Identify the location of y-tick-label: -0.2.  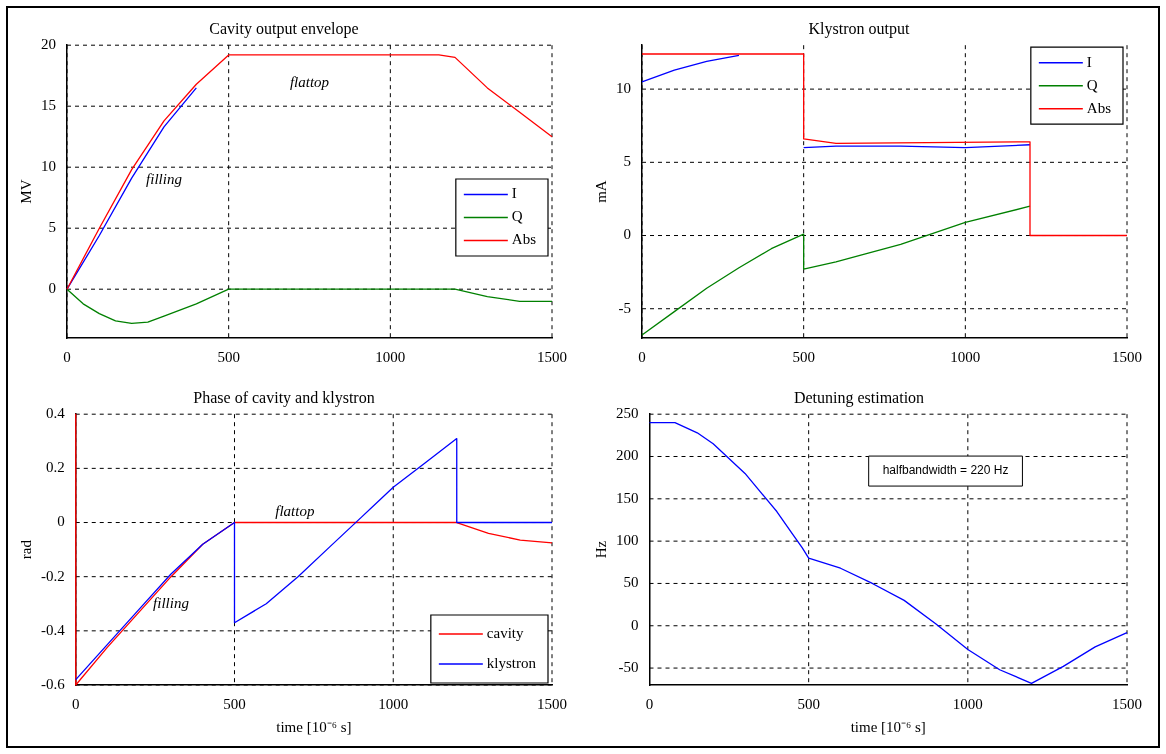
(53, 575).